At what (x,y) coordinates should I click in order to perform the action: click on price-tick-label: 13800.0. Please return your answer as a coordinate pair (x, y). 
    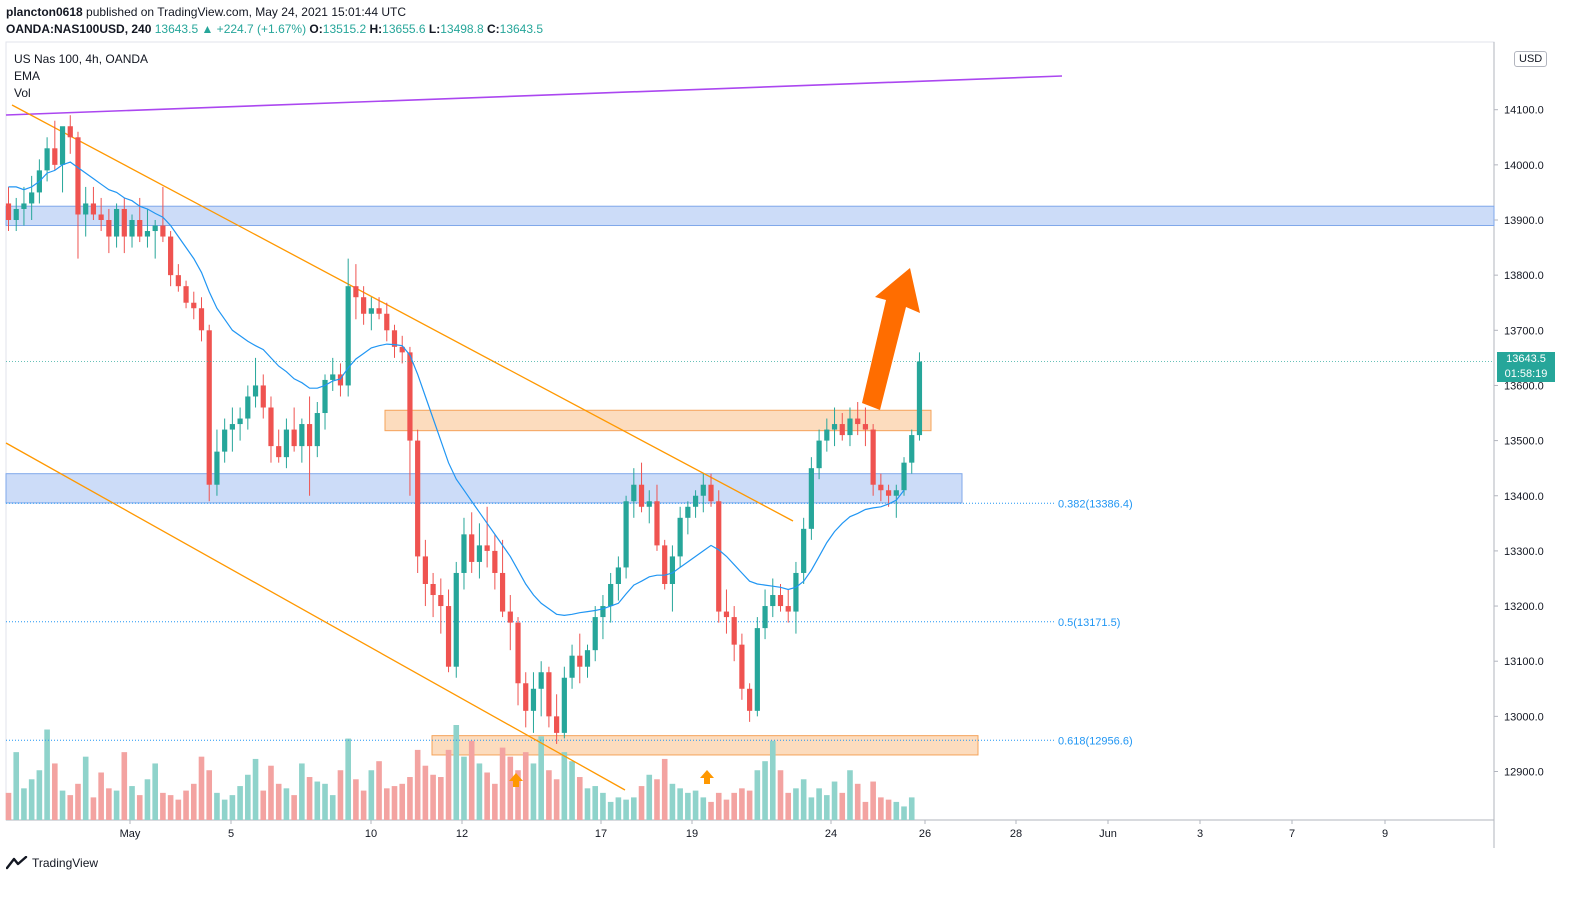
    Looking at the image, I should click on (1524, 276).